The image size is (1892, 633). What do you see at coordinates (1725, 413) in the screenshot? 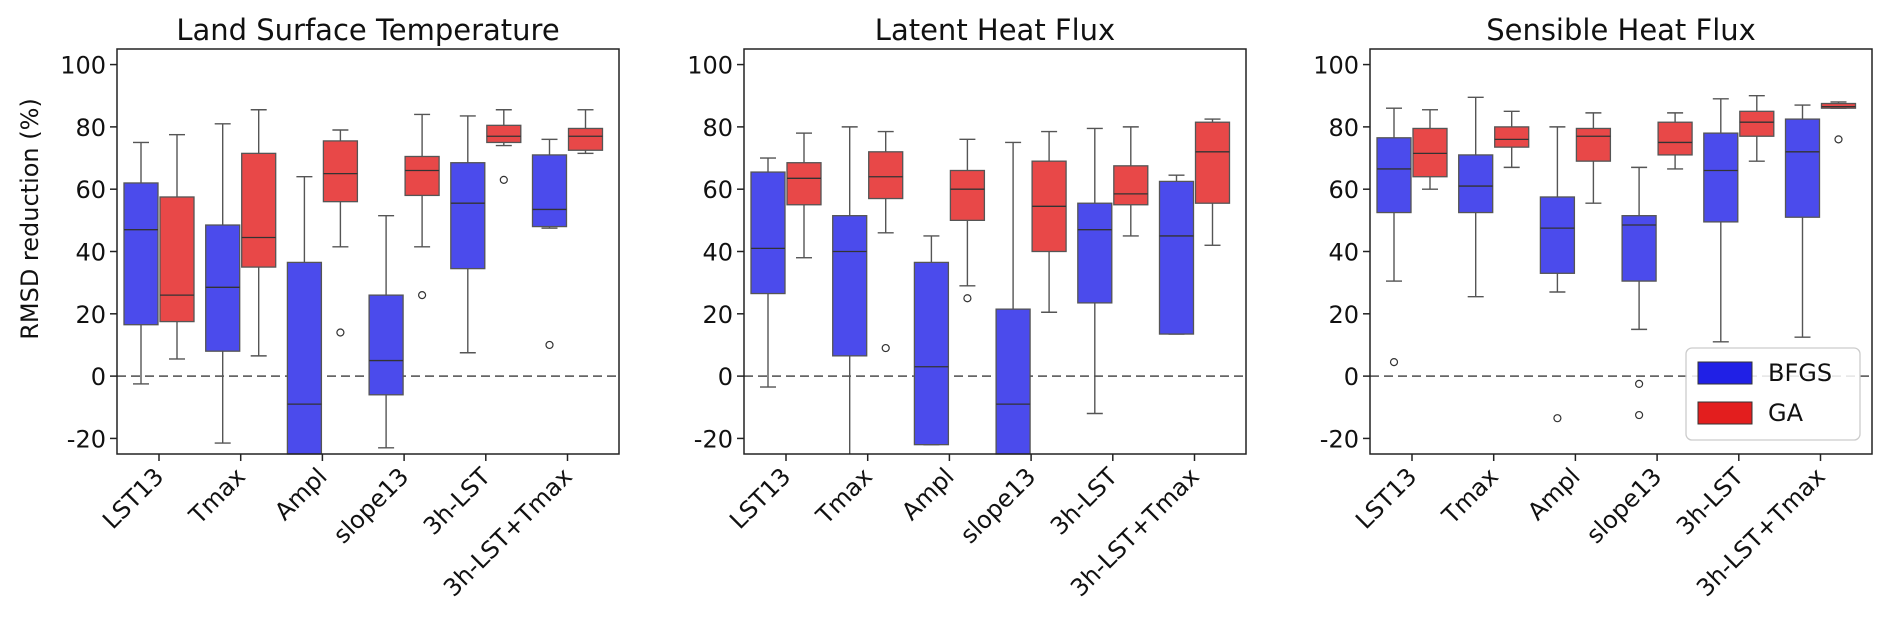
I see `legend-swatch-ga` at bounding box center [1725, 413].